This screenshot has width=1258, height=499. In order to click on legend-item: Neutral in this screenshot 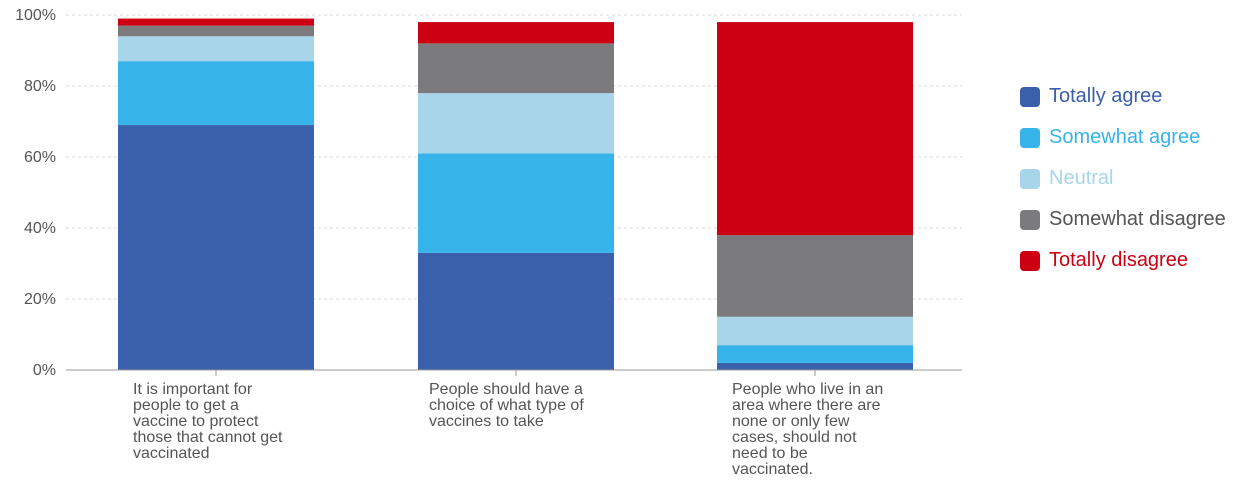, I will do `click(1123, 178)`.